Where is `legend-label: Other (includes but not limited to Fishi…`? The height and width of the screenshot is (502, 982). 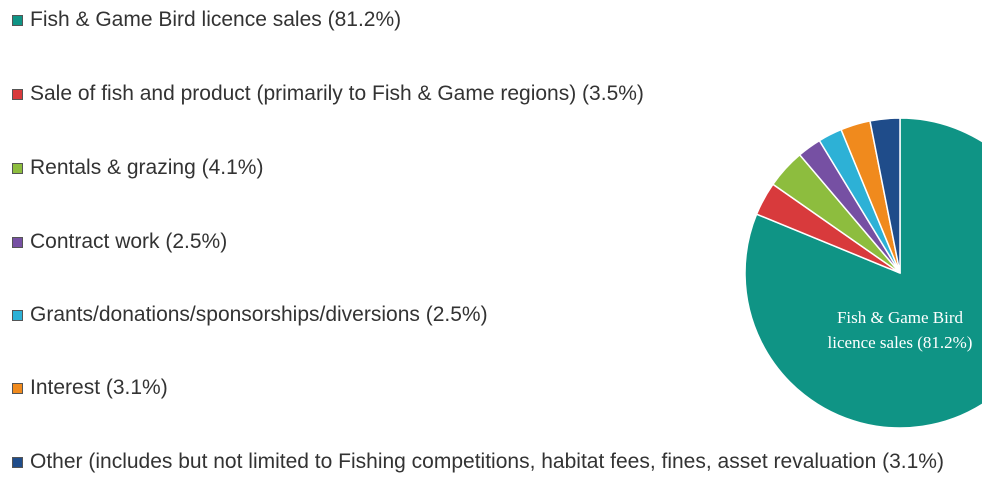 legend-label: Other (includes but not limited to Fishi… is located at coordinates (487, 461).